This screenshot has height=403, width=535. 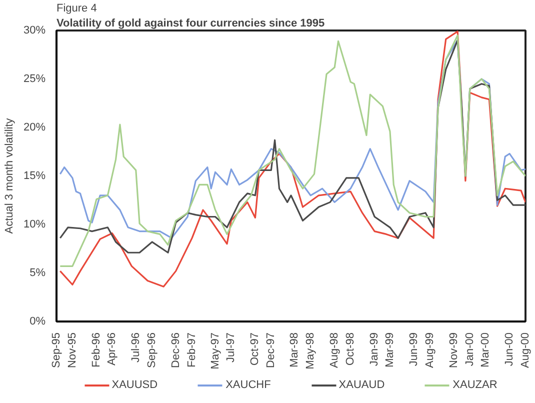 I want to click on x-tick-label: Oct-97, so click(x=255, y=349).